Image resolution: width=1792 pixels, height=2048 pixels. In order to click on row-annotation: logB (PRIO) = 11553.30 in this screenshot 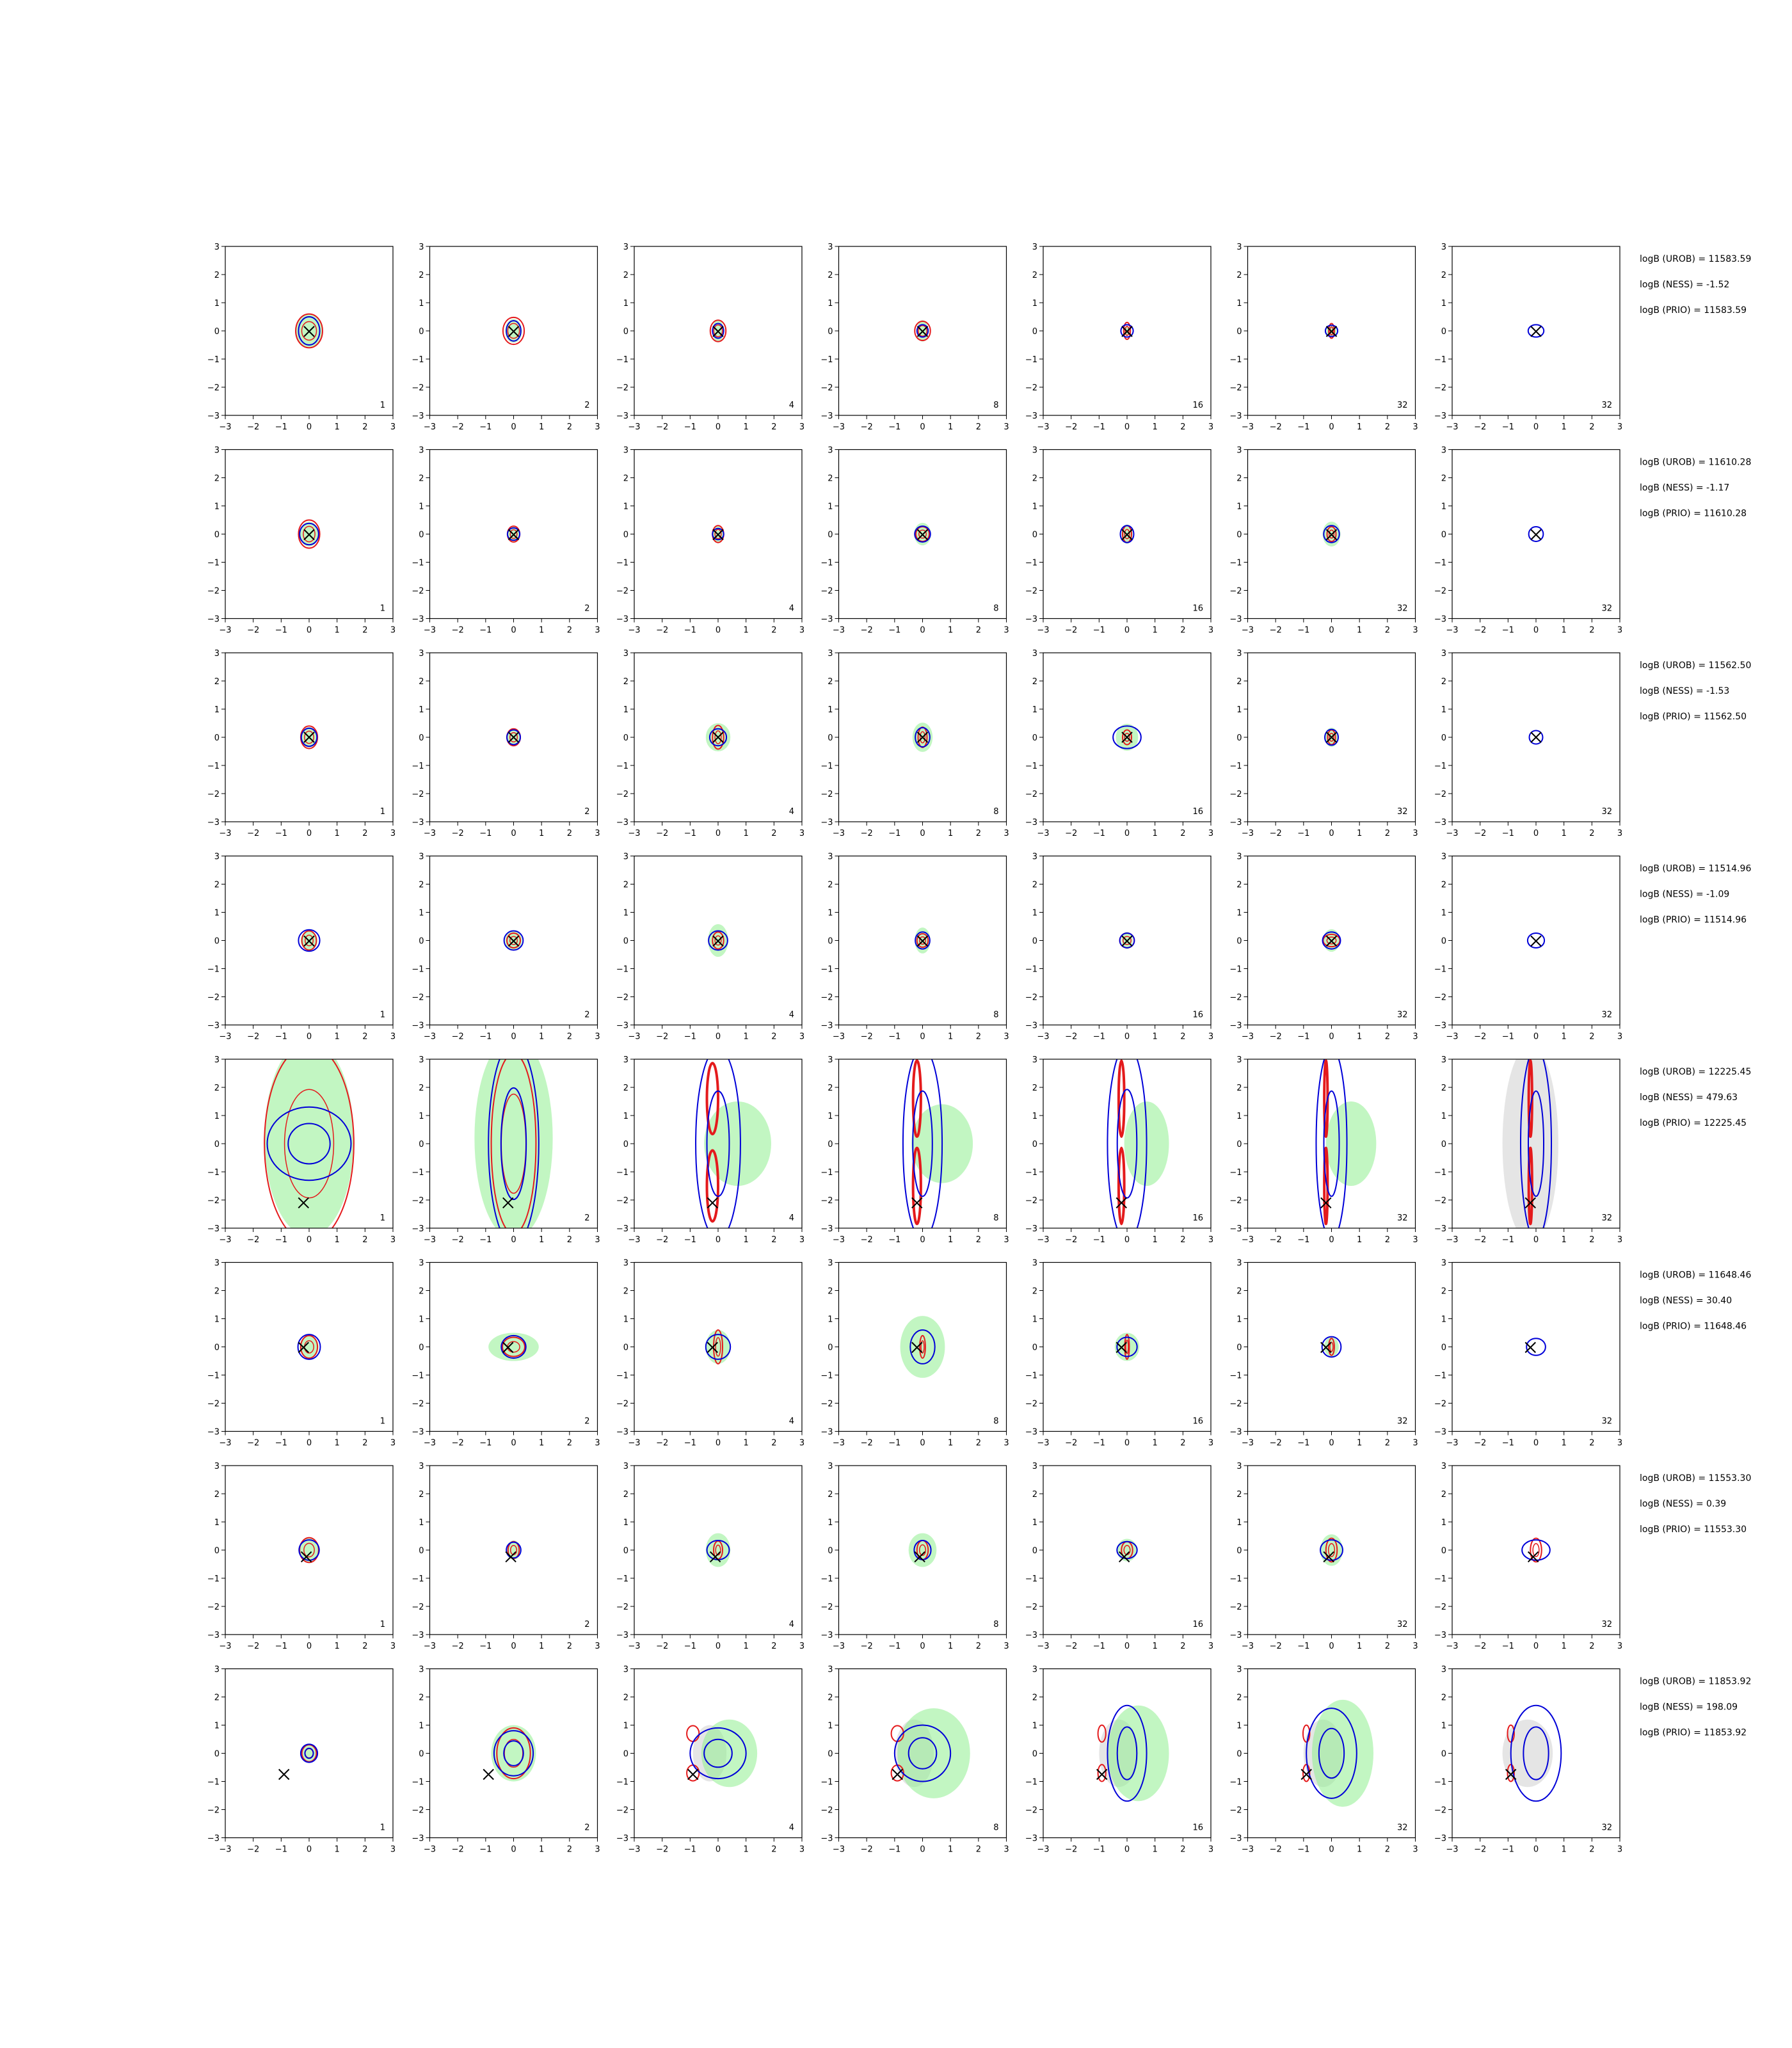, I will do `click(1693, 1529)`.